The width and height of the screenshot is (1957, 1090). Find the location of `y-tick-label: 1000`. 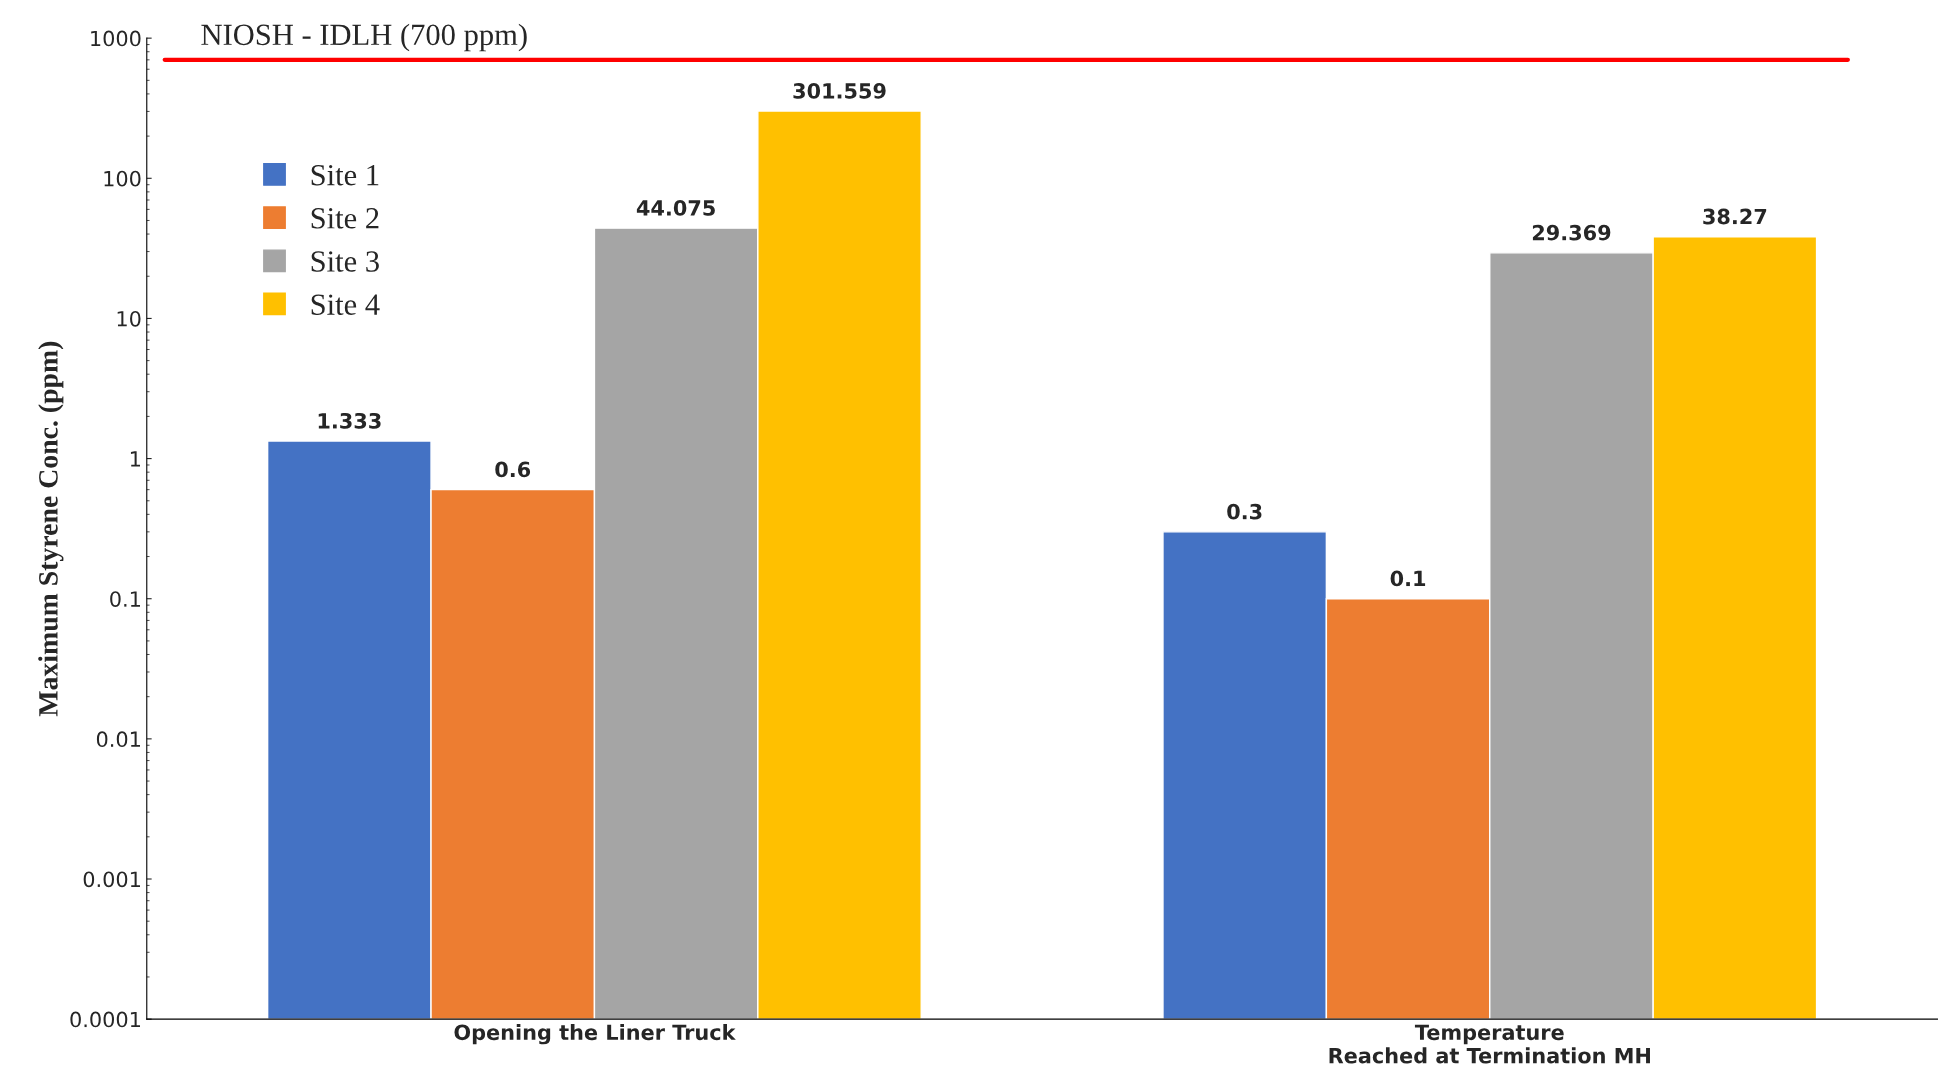

y-tick-label: 1000 is located at coordinates (116, 38).